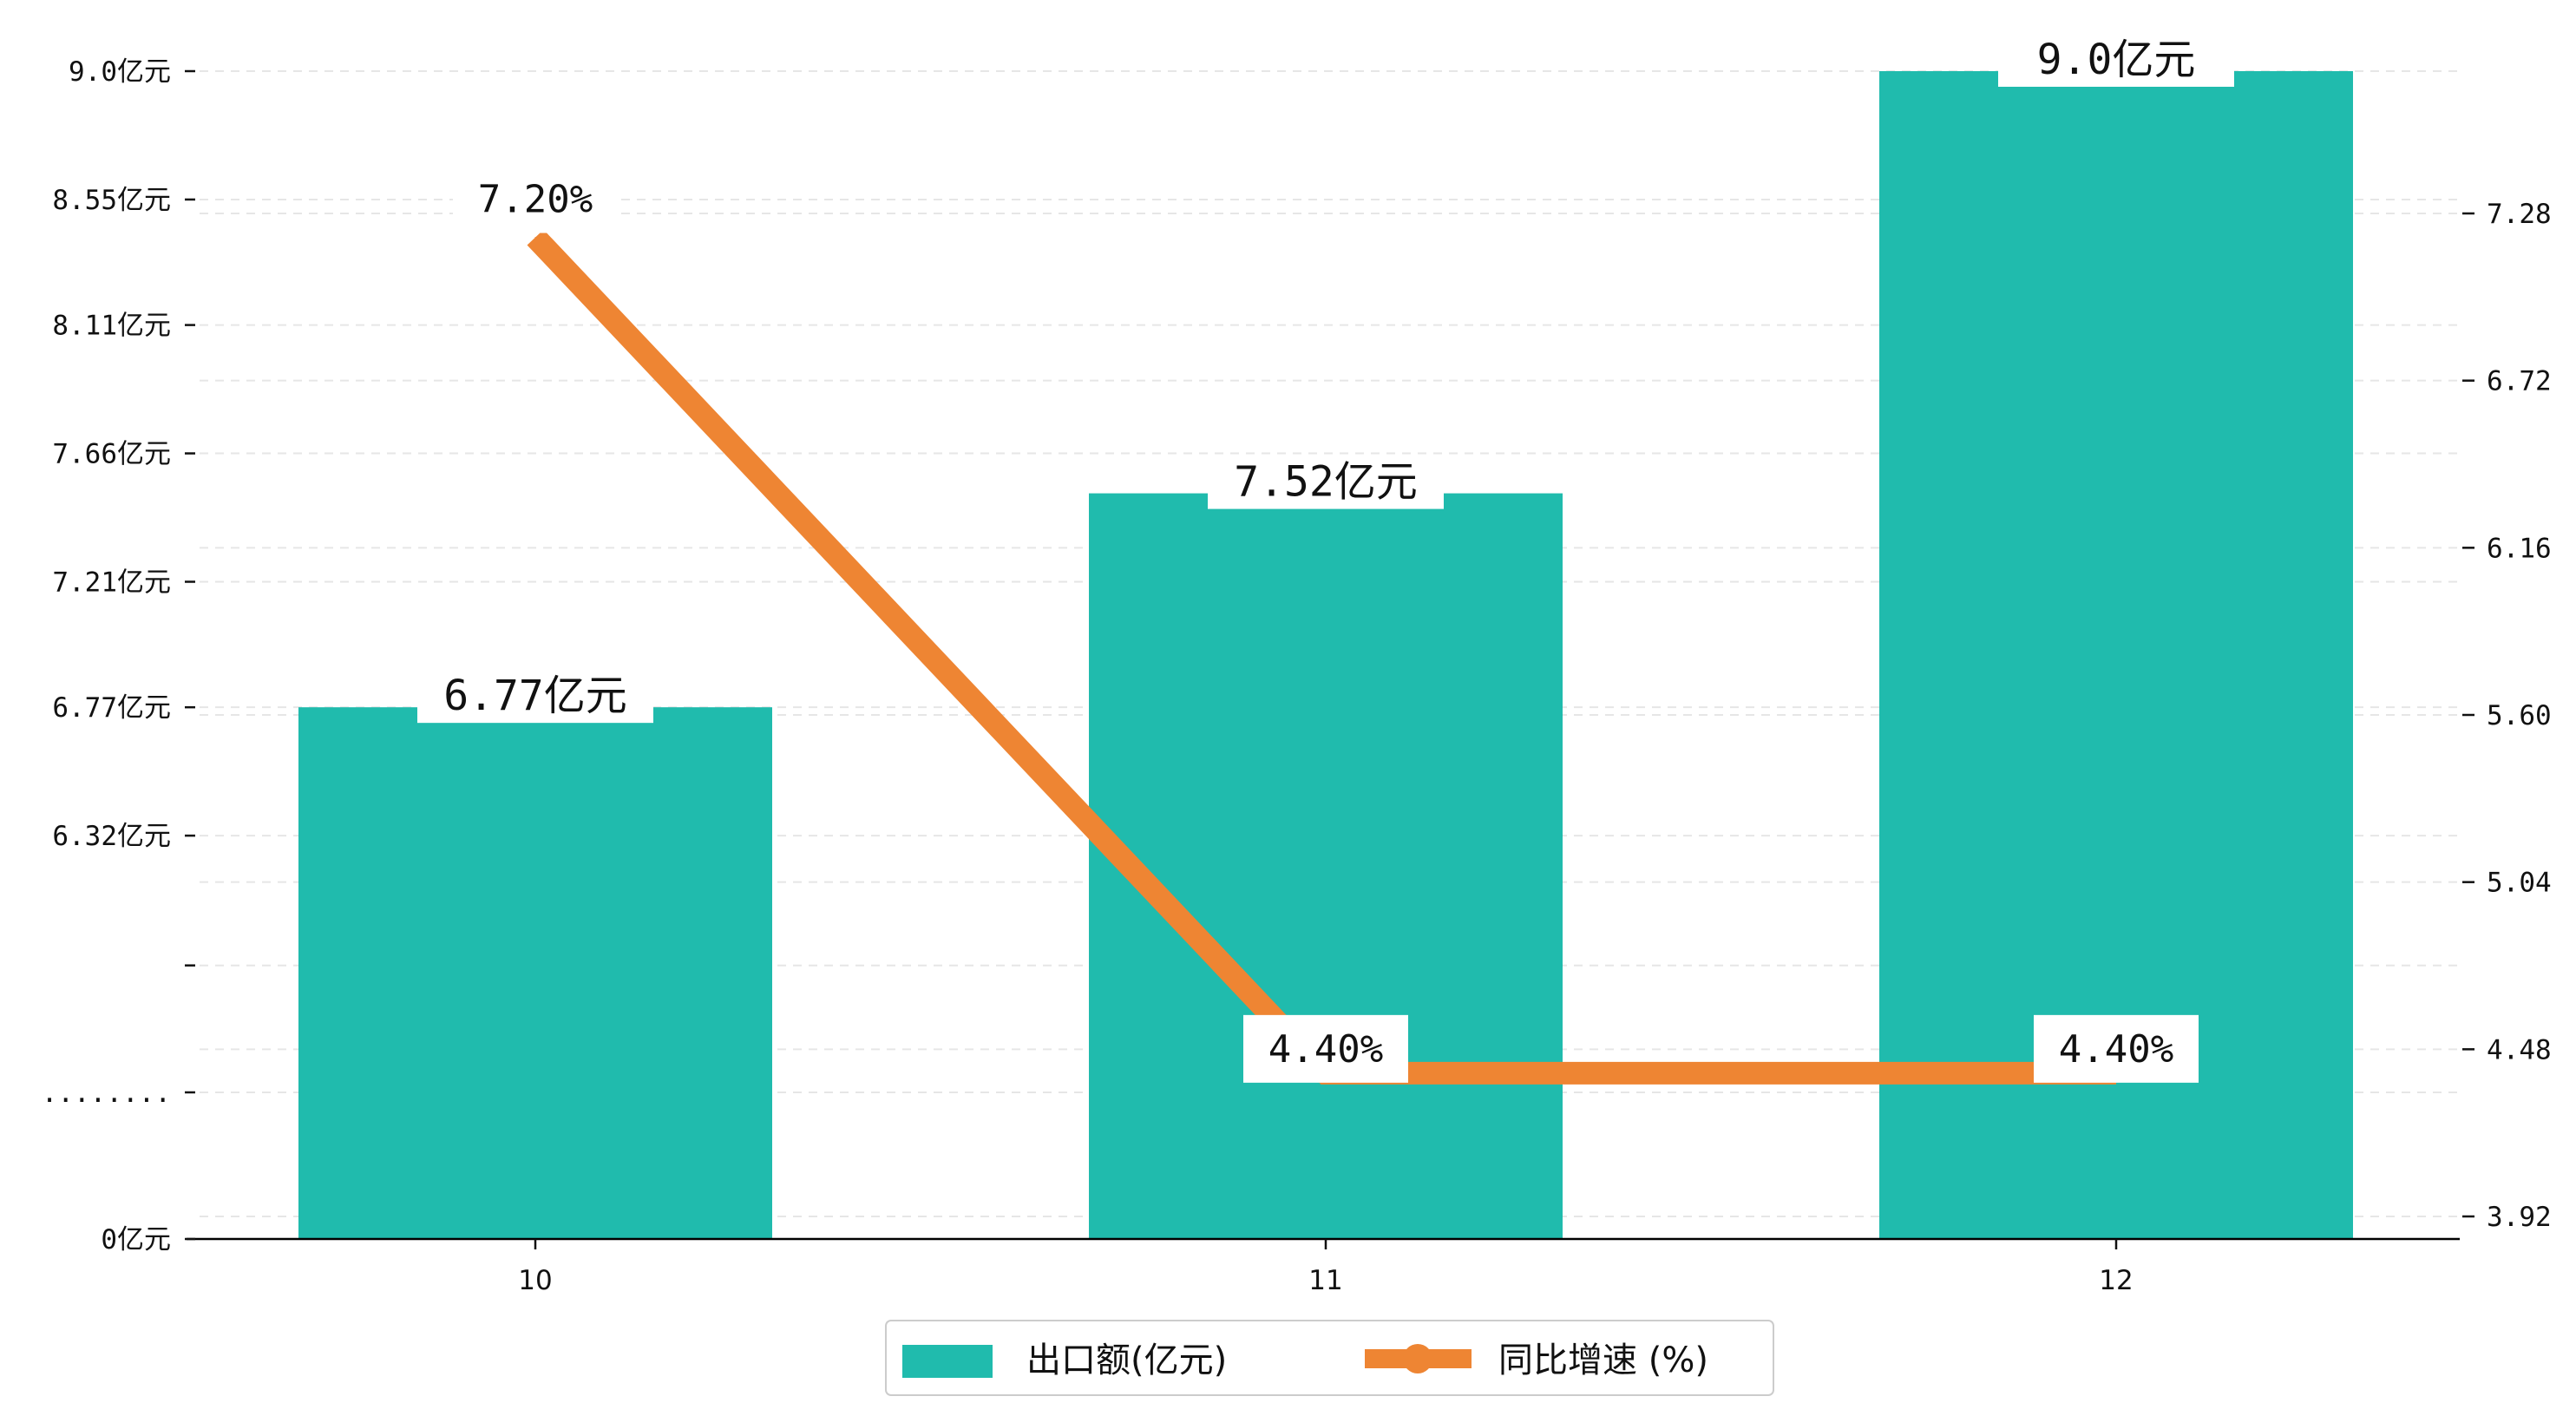  Describe the element at coordinates (2519, 1217) in the screenshot. I see `y-right-tick-label: 3.92` at that location.